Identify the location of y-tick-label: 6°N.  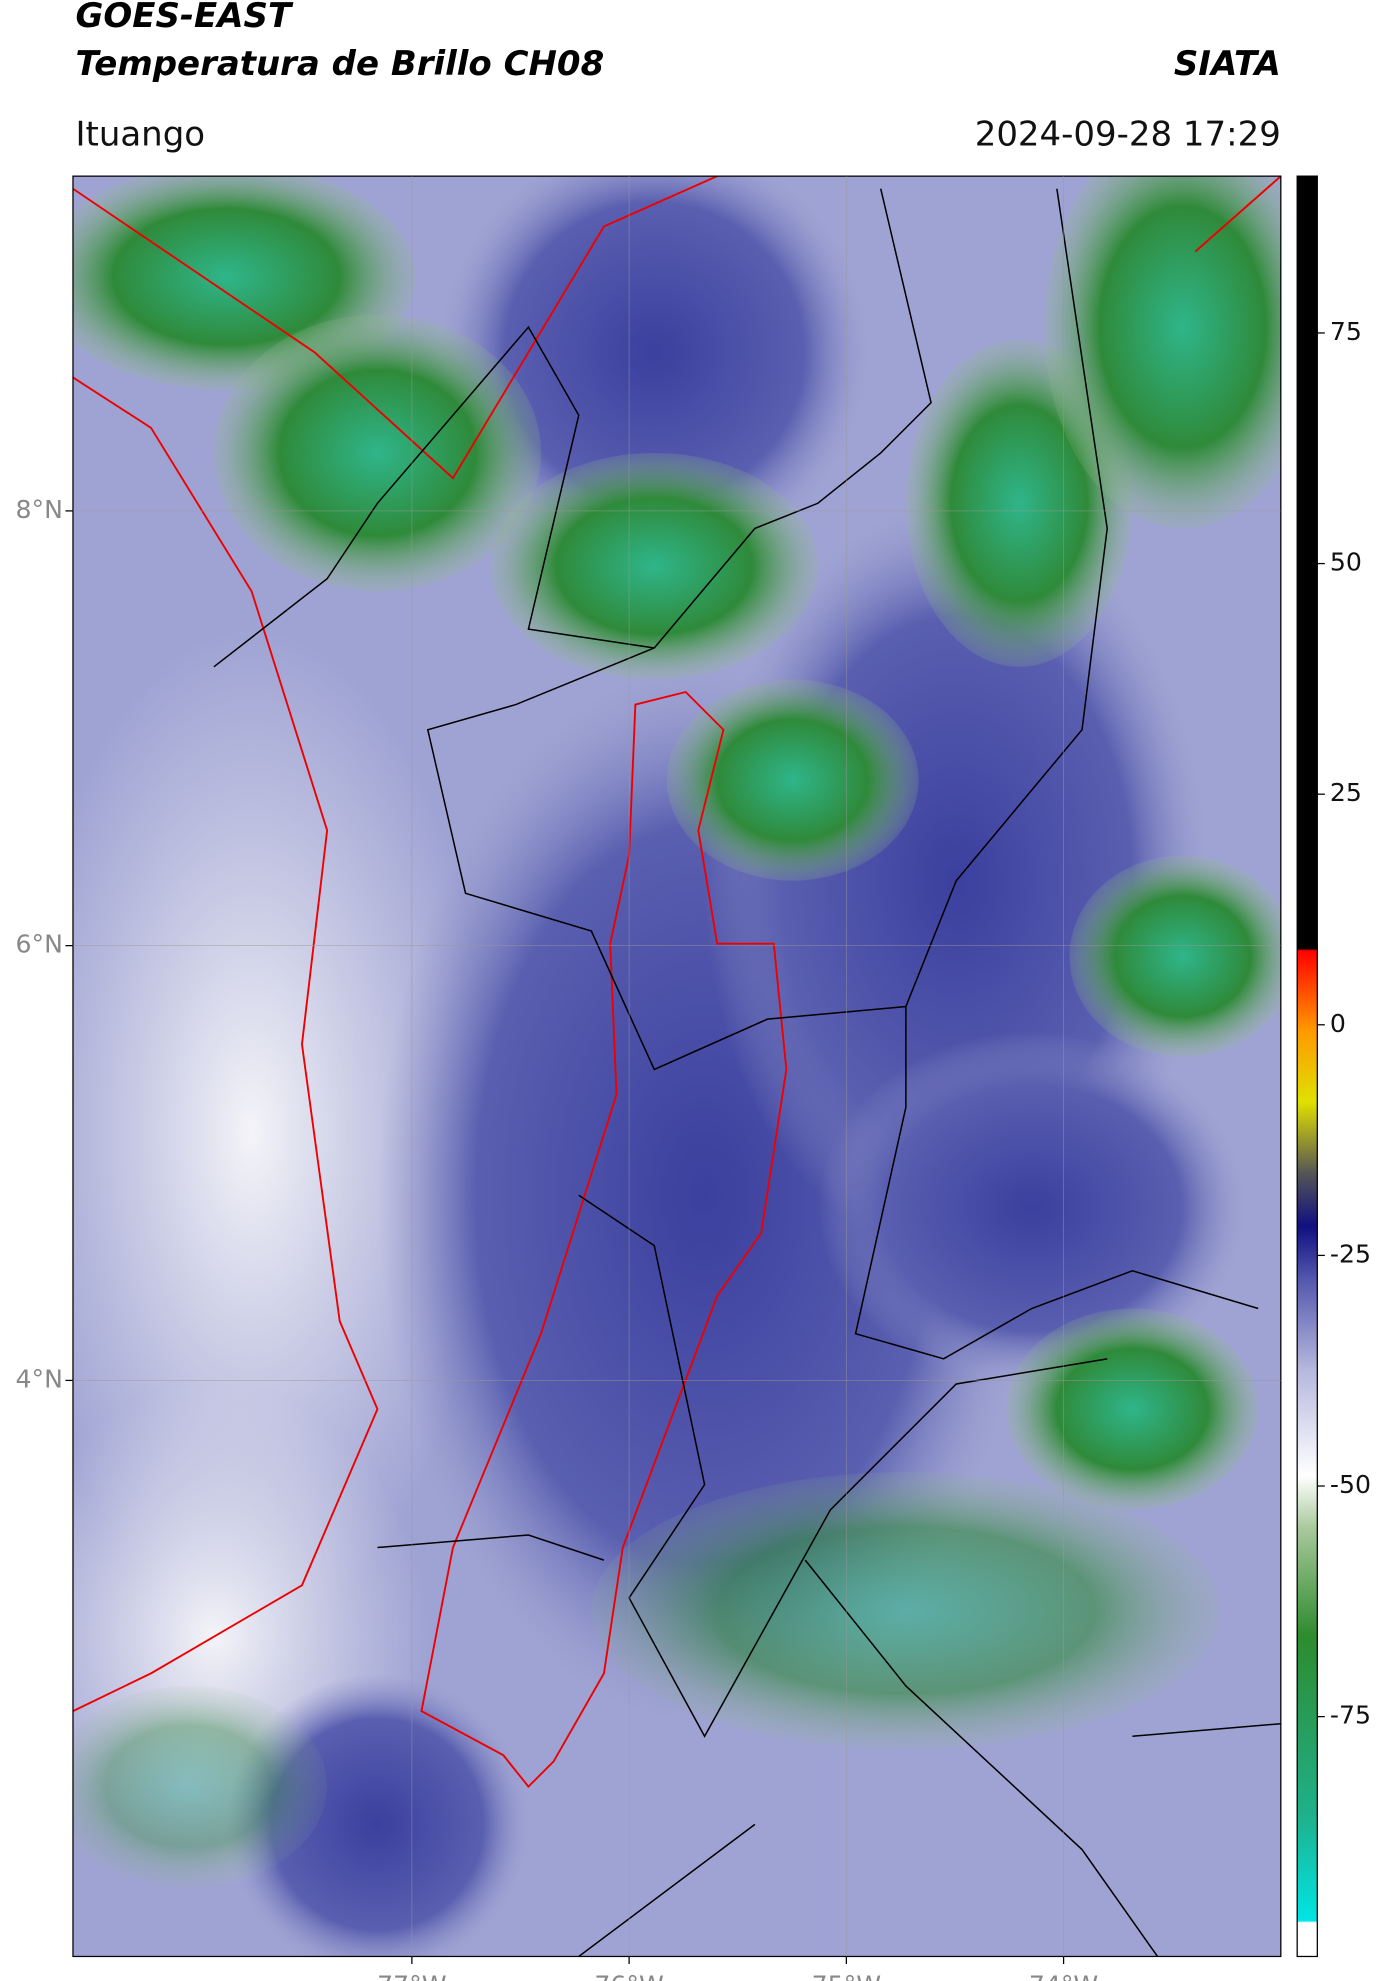
(39, 944).